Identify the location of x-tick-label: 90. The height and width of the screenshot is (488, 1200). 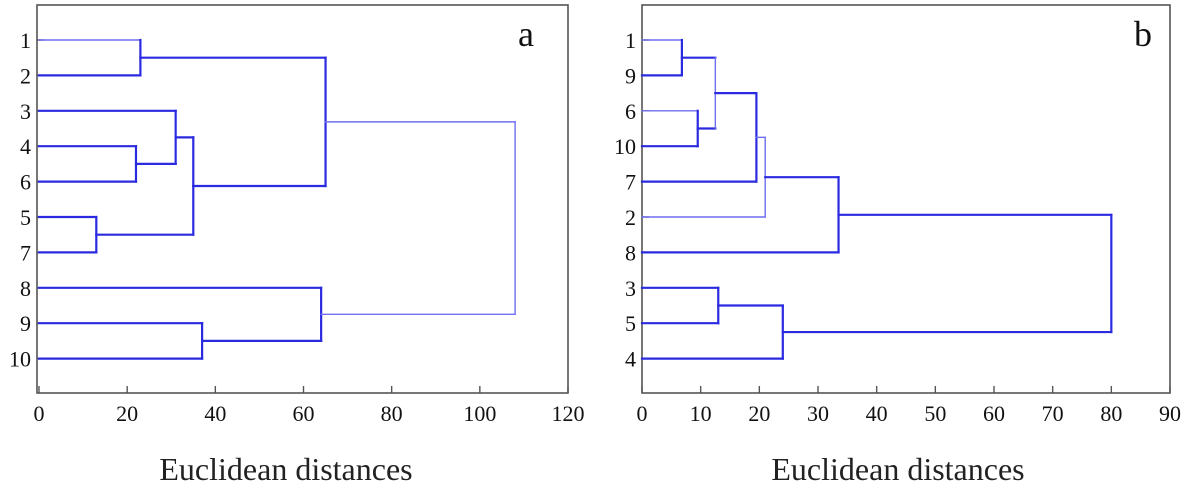
(1170, 413).